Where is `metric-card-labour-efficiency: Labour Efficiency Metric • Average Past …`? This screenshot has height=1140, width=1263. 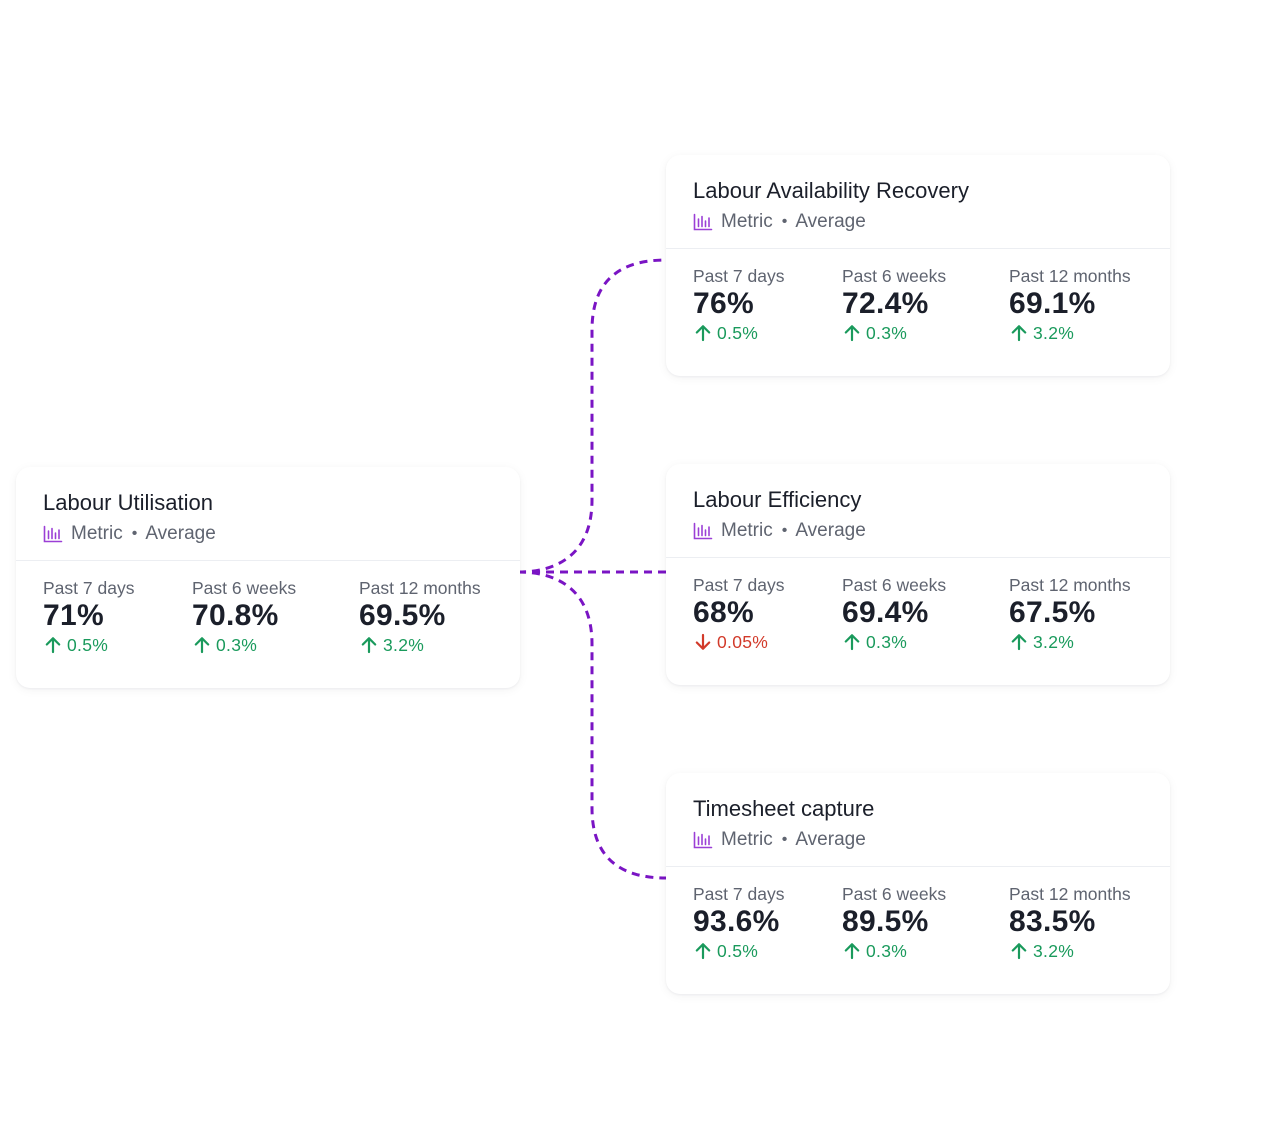
metric-card-labour-efficiency: Labour Efficiency Metric • Average Past … is located at coordinates (918, 574).